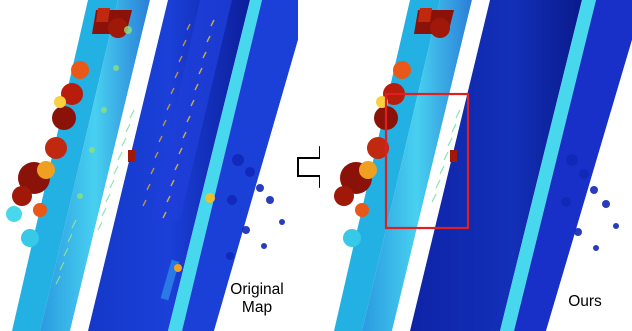 This screenshot has width=632, height=331. What do you see at coordinates (585, 301) in the screenshot?
I see `ours-caption: Ours` at bounding box center [585, 301].